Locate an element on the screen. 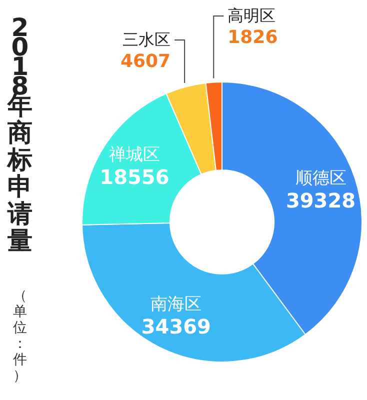 The width and height of the screenshot is (367, 400). data-label: 4607 is located at coordinates (145, 61).